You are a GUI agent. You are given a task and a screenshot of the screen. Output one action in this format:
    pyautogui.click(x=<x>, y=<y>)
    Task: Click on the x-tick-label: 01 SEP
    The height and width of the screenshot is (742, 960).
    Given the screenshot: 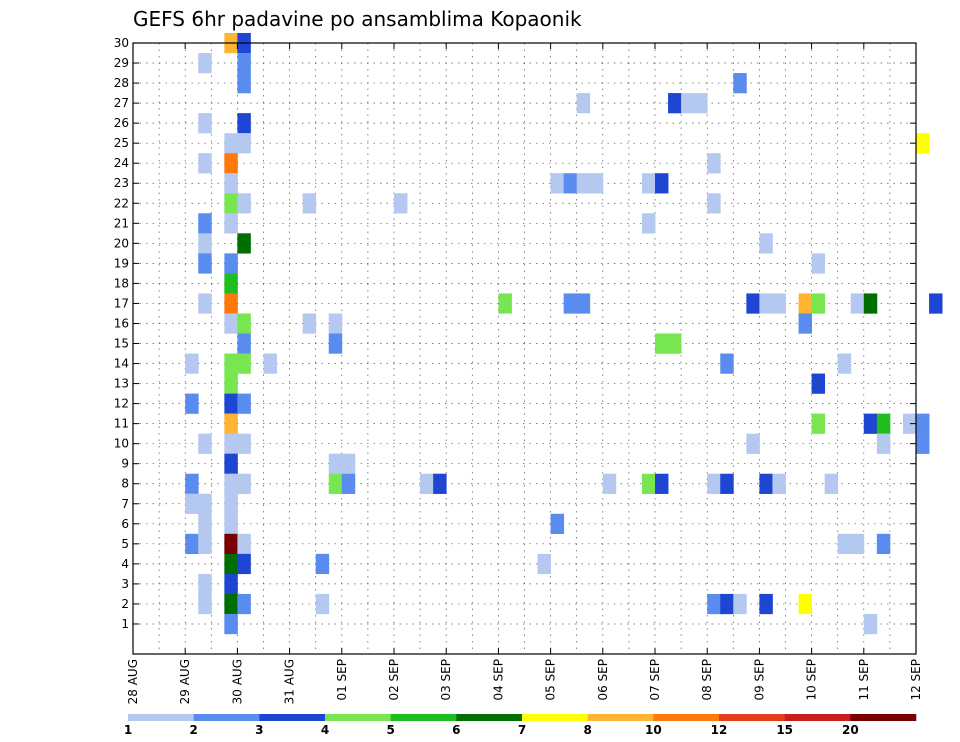 What is the action you would take?
    pyautogui.click(x=342, y=680)
    